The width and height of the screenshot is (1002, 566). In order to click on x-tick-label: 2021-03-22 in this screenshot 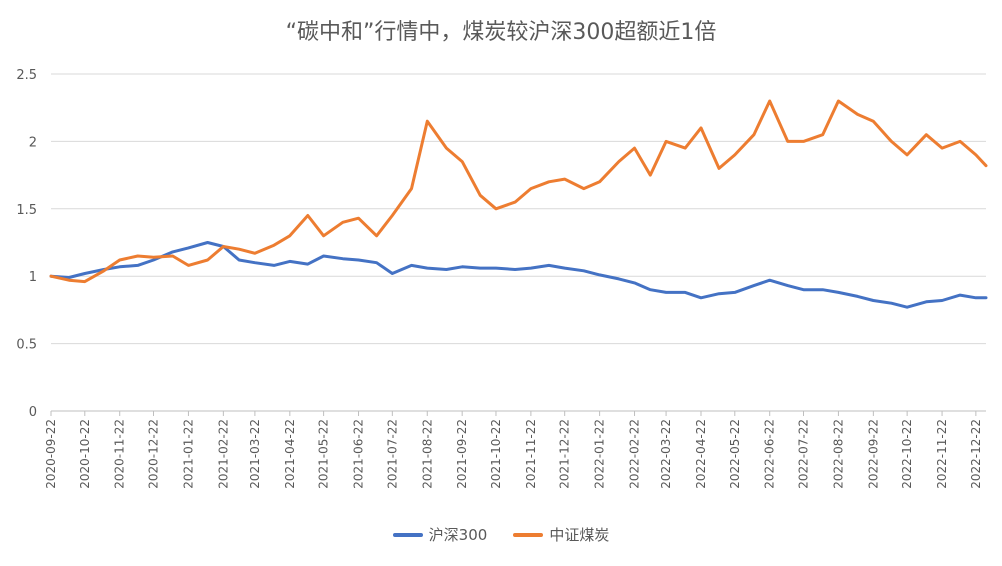, I will do `click(255, 454)`.